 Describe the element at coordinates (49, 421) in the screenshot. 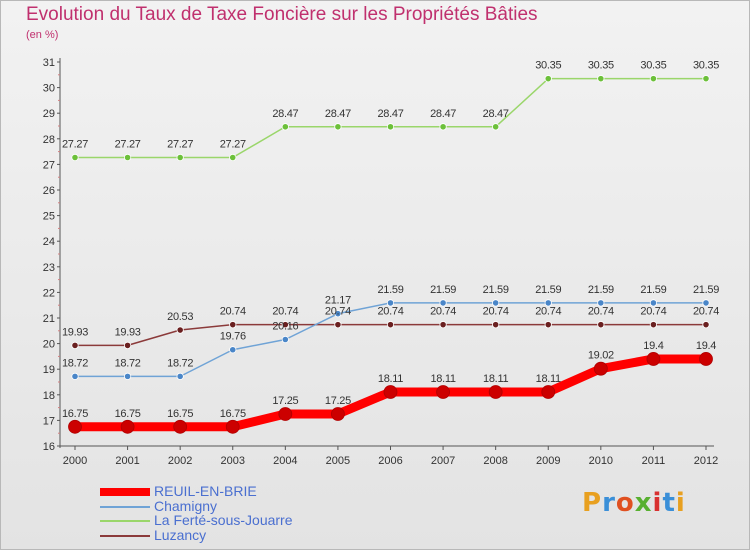

I see `y-tick-label: 17` at that location.